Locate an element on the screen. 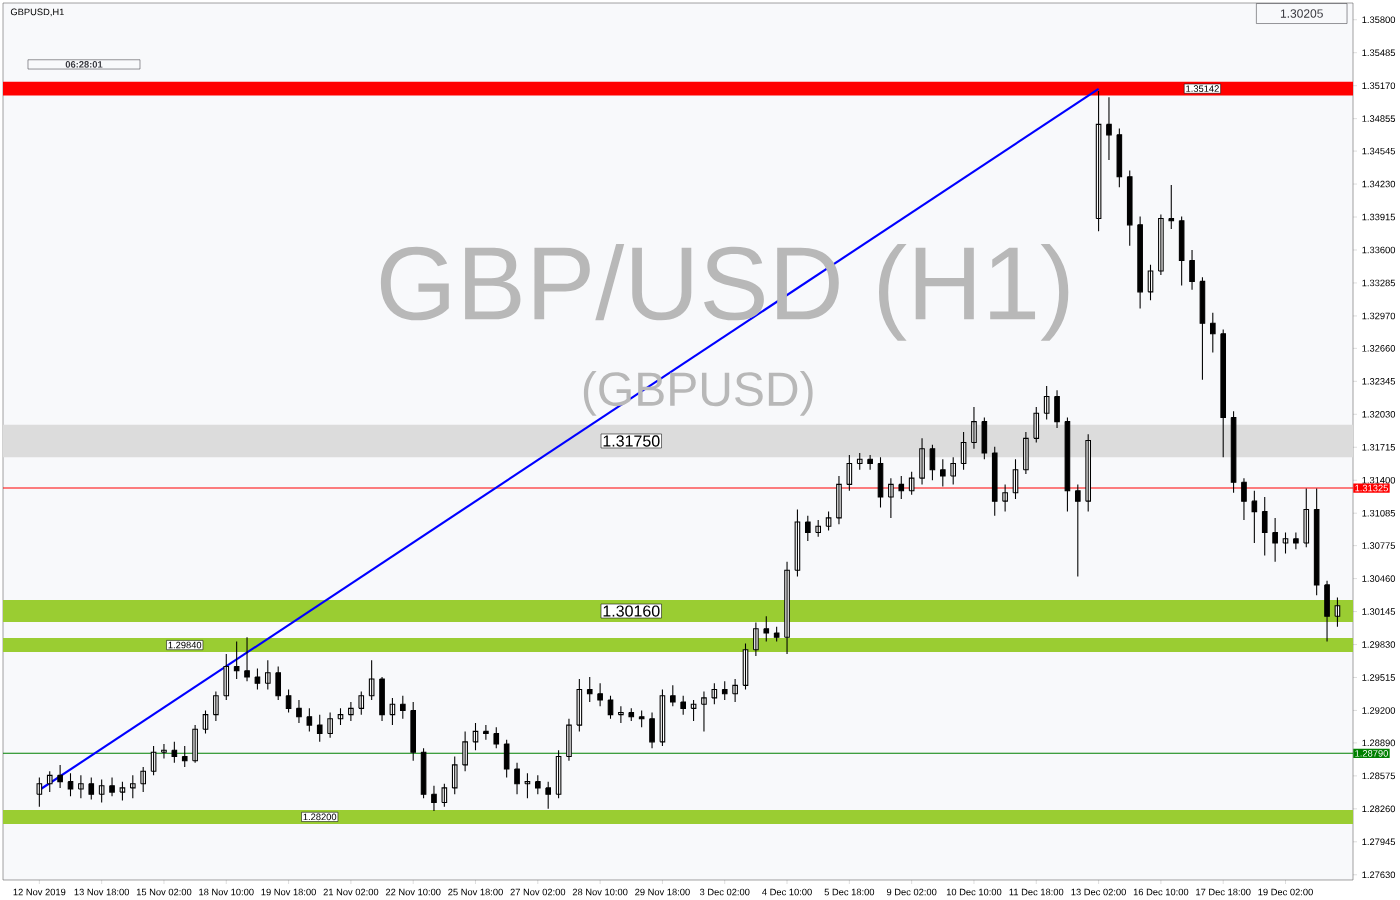 The image size is (1400, 900). y-tick-label: 1.32970 is located at coordinates (1379, 316).